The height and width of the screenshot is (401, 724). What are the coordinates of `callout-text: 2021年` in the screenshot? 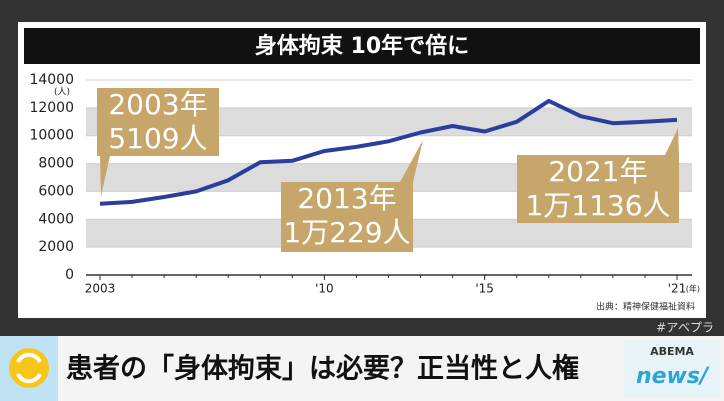 It's located at (597, 171).